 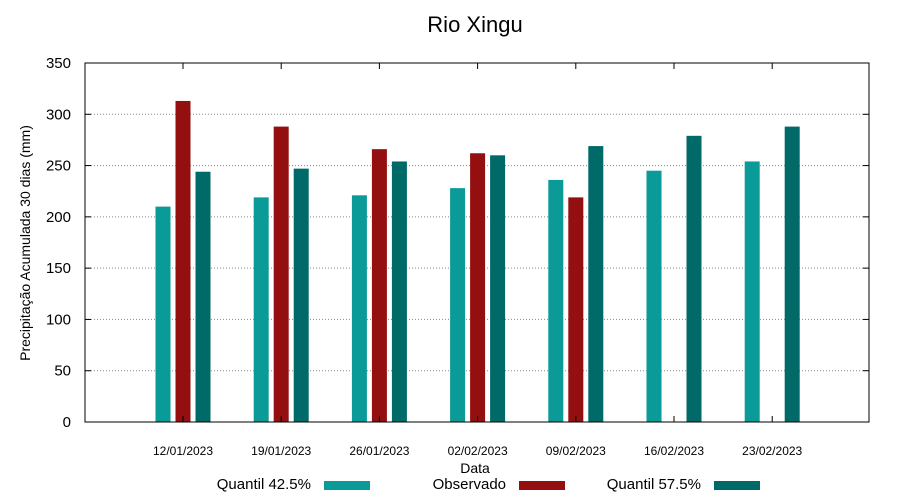 What do you see at coordinates (469, 484) in the screenshot?
I see `legend-label: Observado` at bounding box center [469, 484].